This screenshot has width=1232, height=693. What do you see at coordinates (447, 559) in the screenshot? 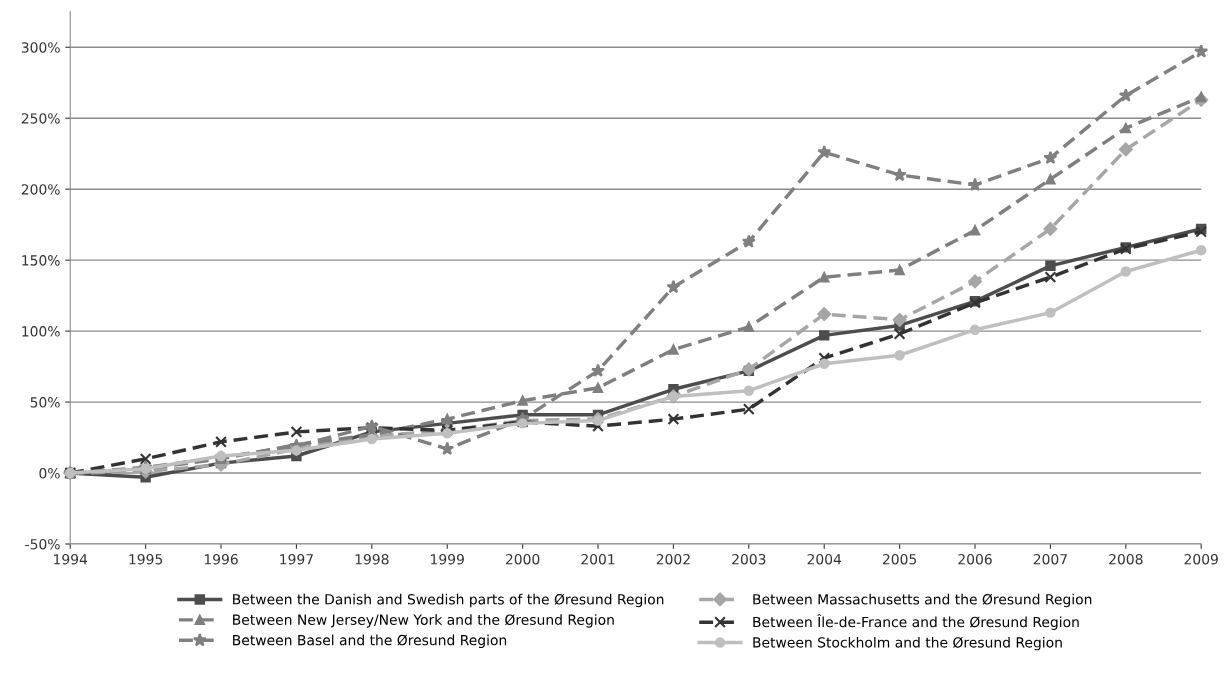
I see `x-tick-label: 1999` at bounding box center [447, 559].